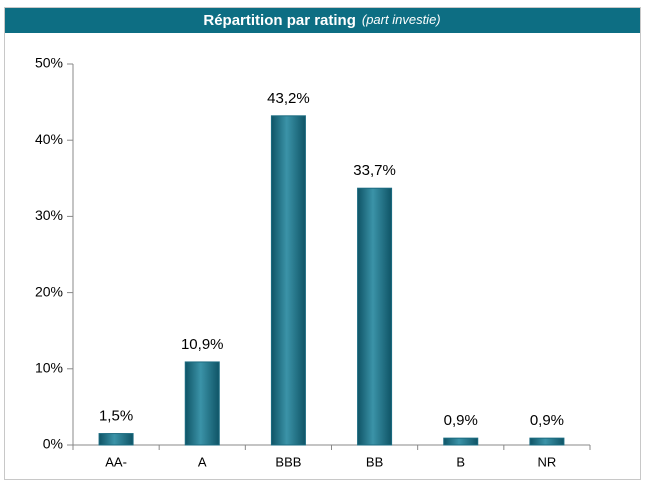 This screenshot has width=645, height=485. What do you see at coordinates (374, 461) in the screenshot?
I see `x-tick-label: BB` at bounding box center [374, 461].